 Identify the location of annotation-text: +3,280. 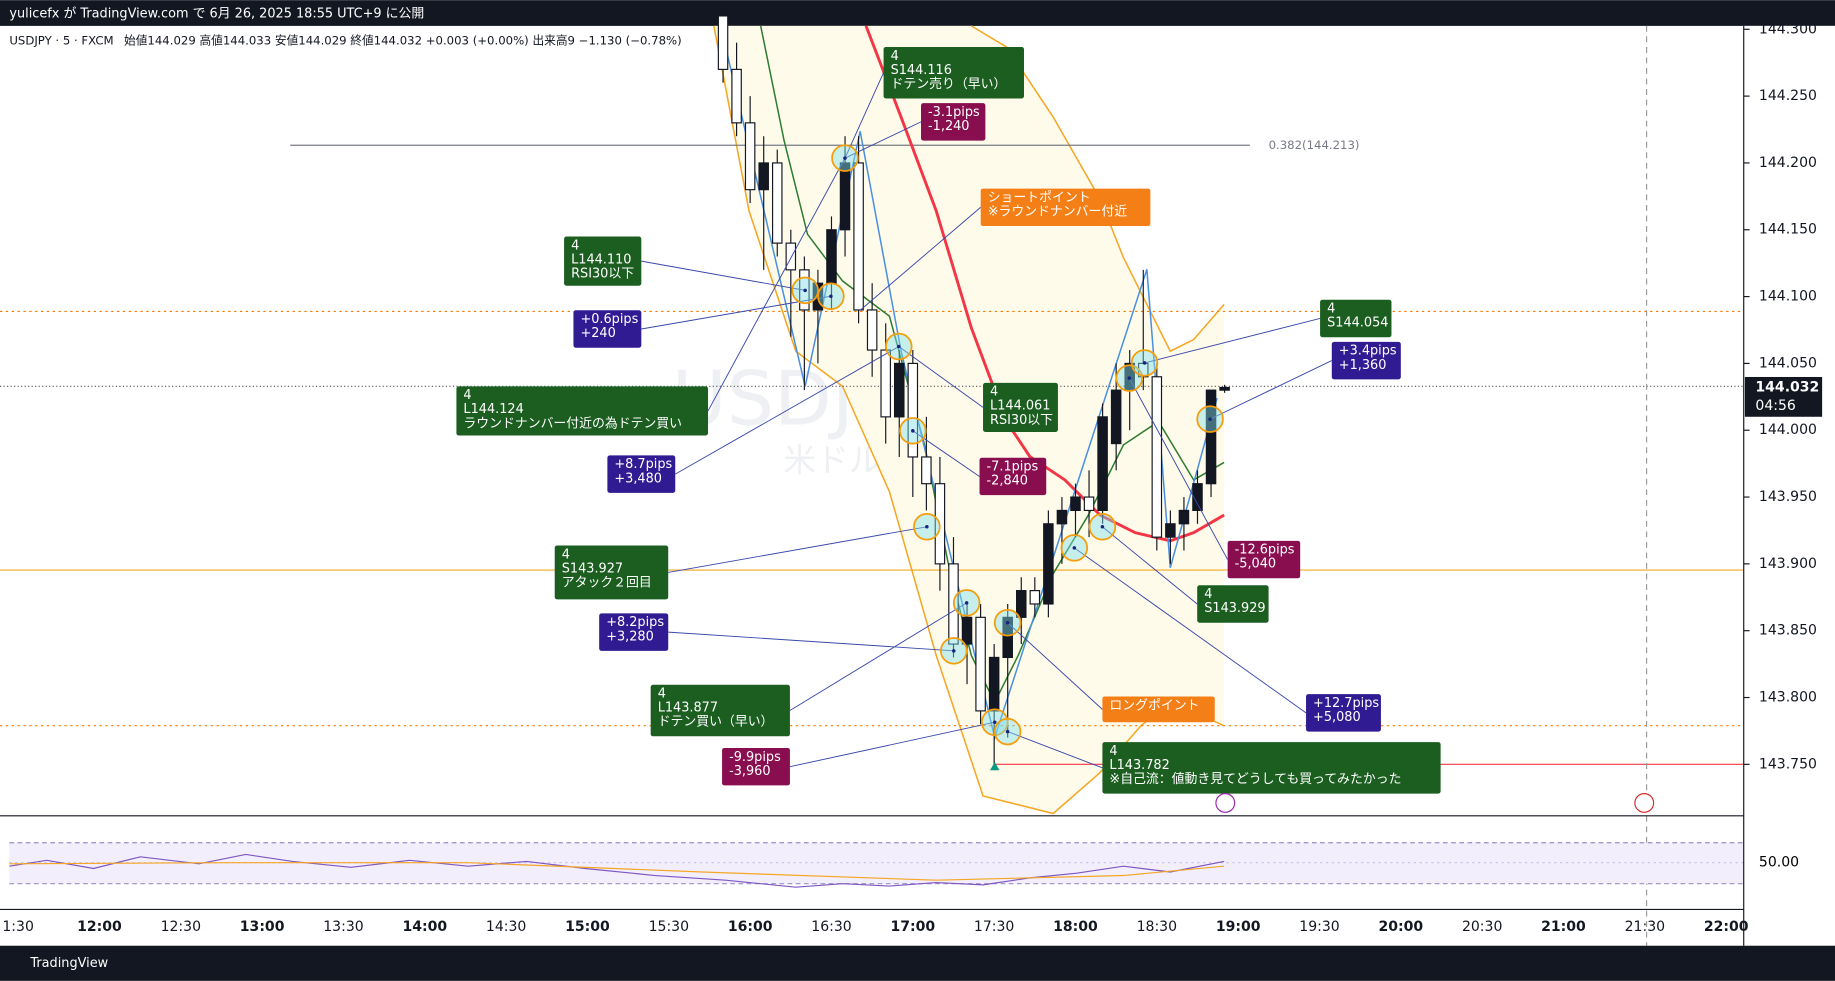
(630, 636).